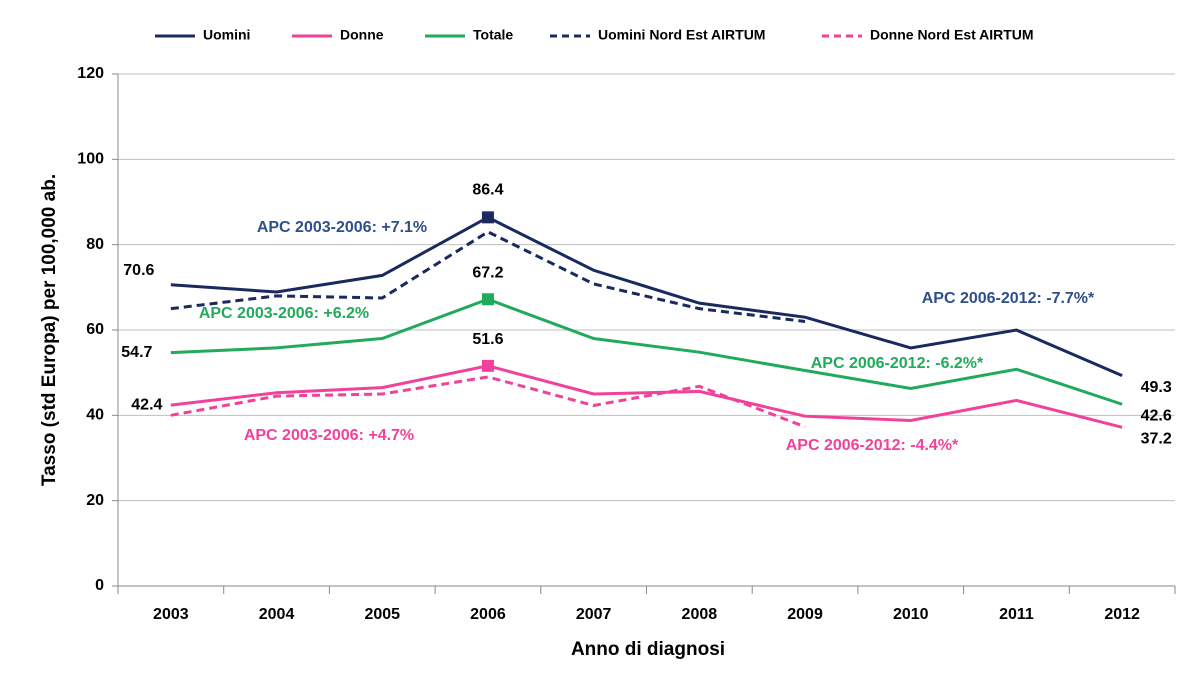 The width and height of the screenshot is (1189, 680). I want to click on y-tick-label: 20, so click(95, 500).